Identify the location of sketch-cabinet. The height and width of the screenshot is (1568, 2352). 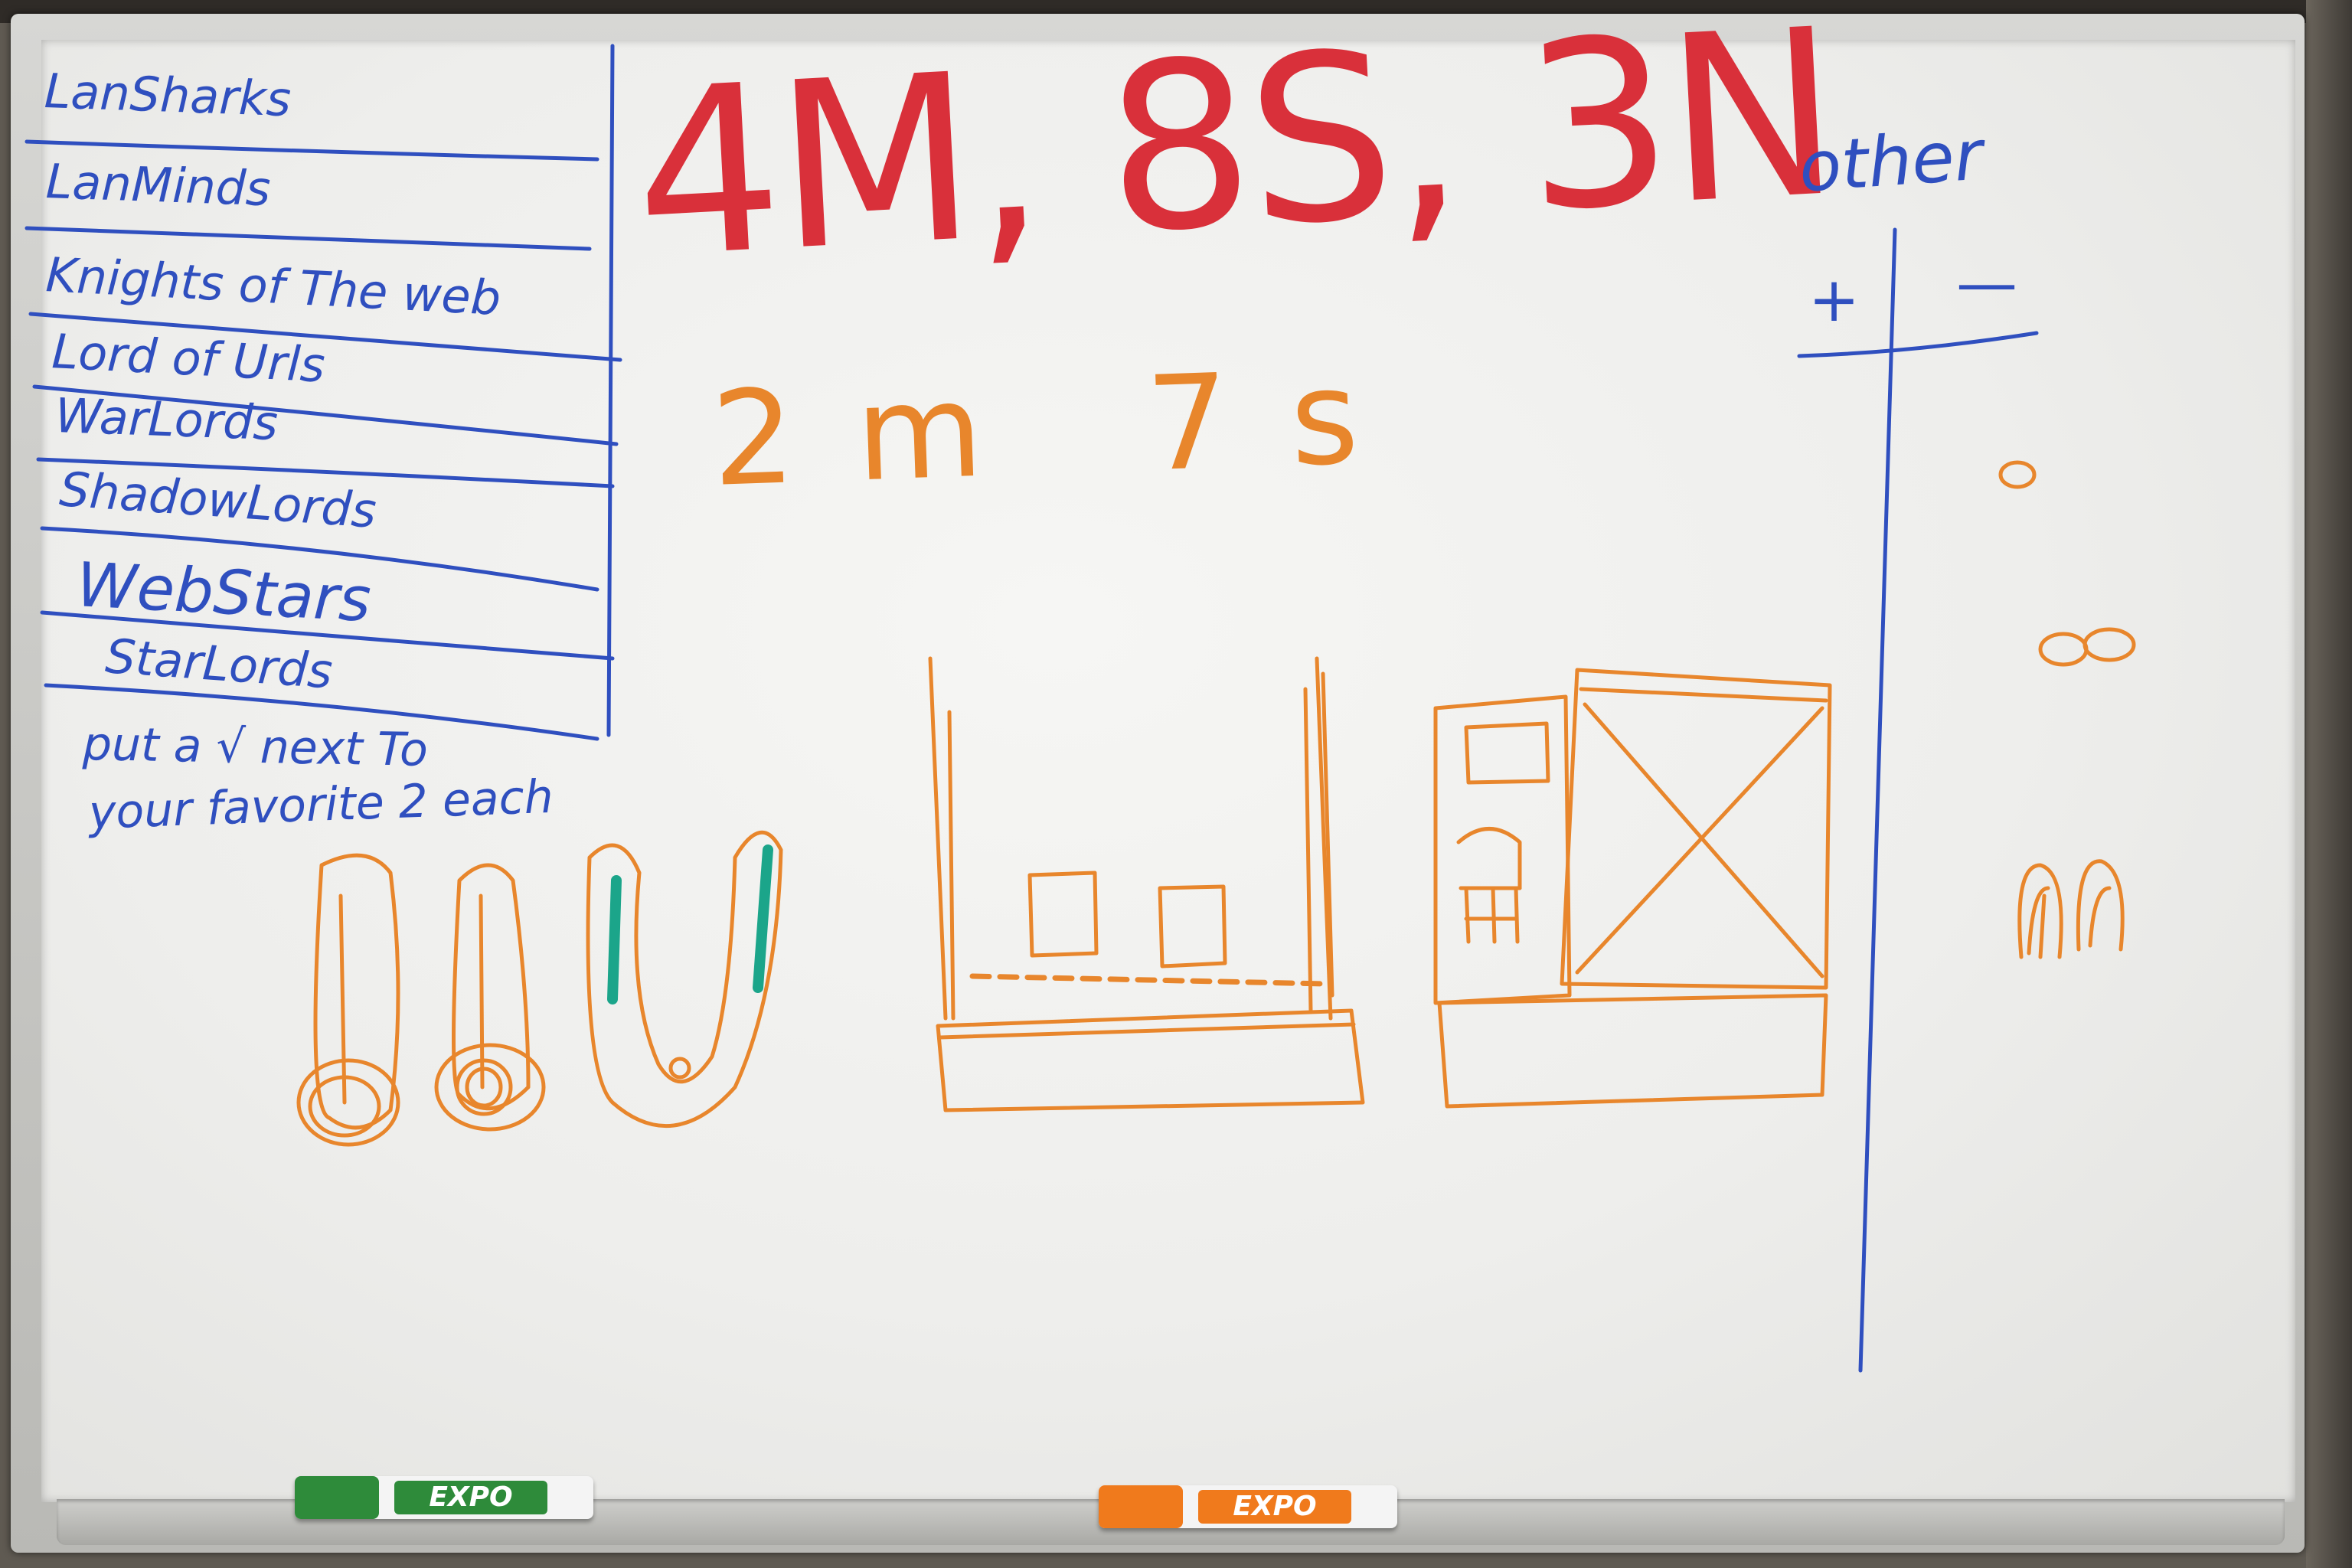
(1632, 888).